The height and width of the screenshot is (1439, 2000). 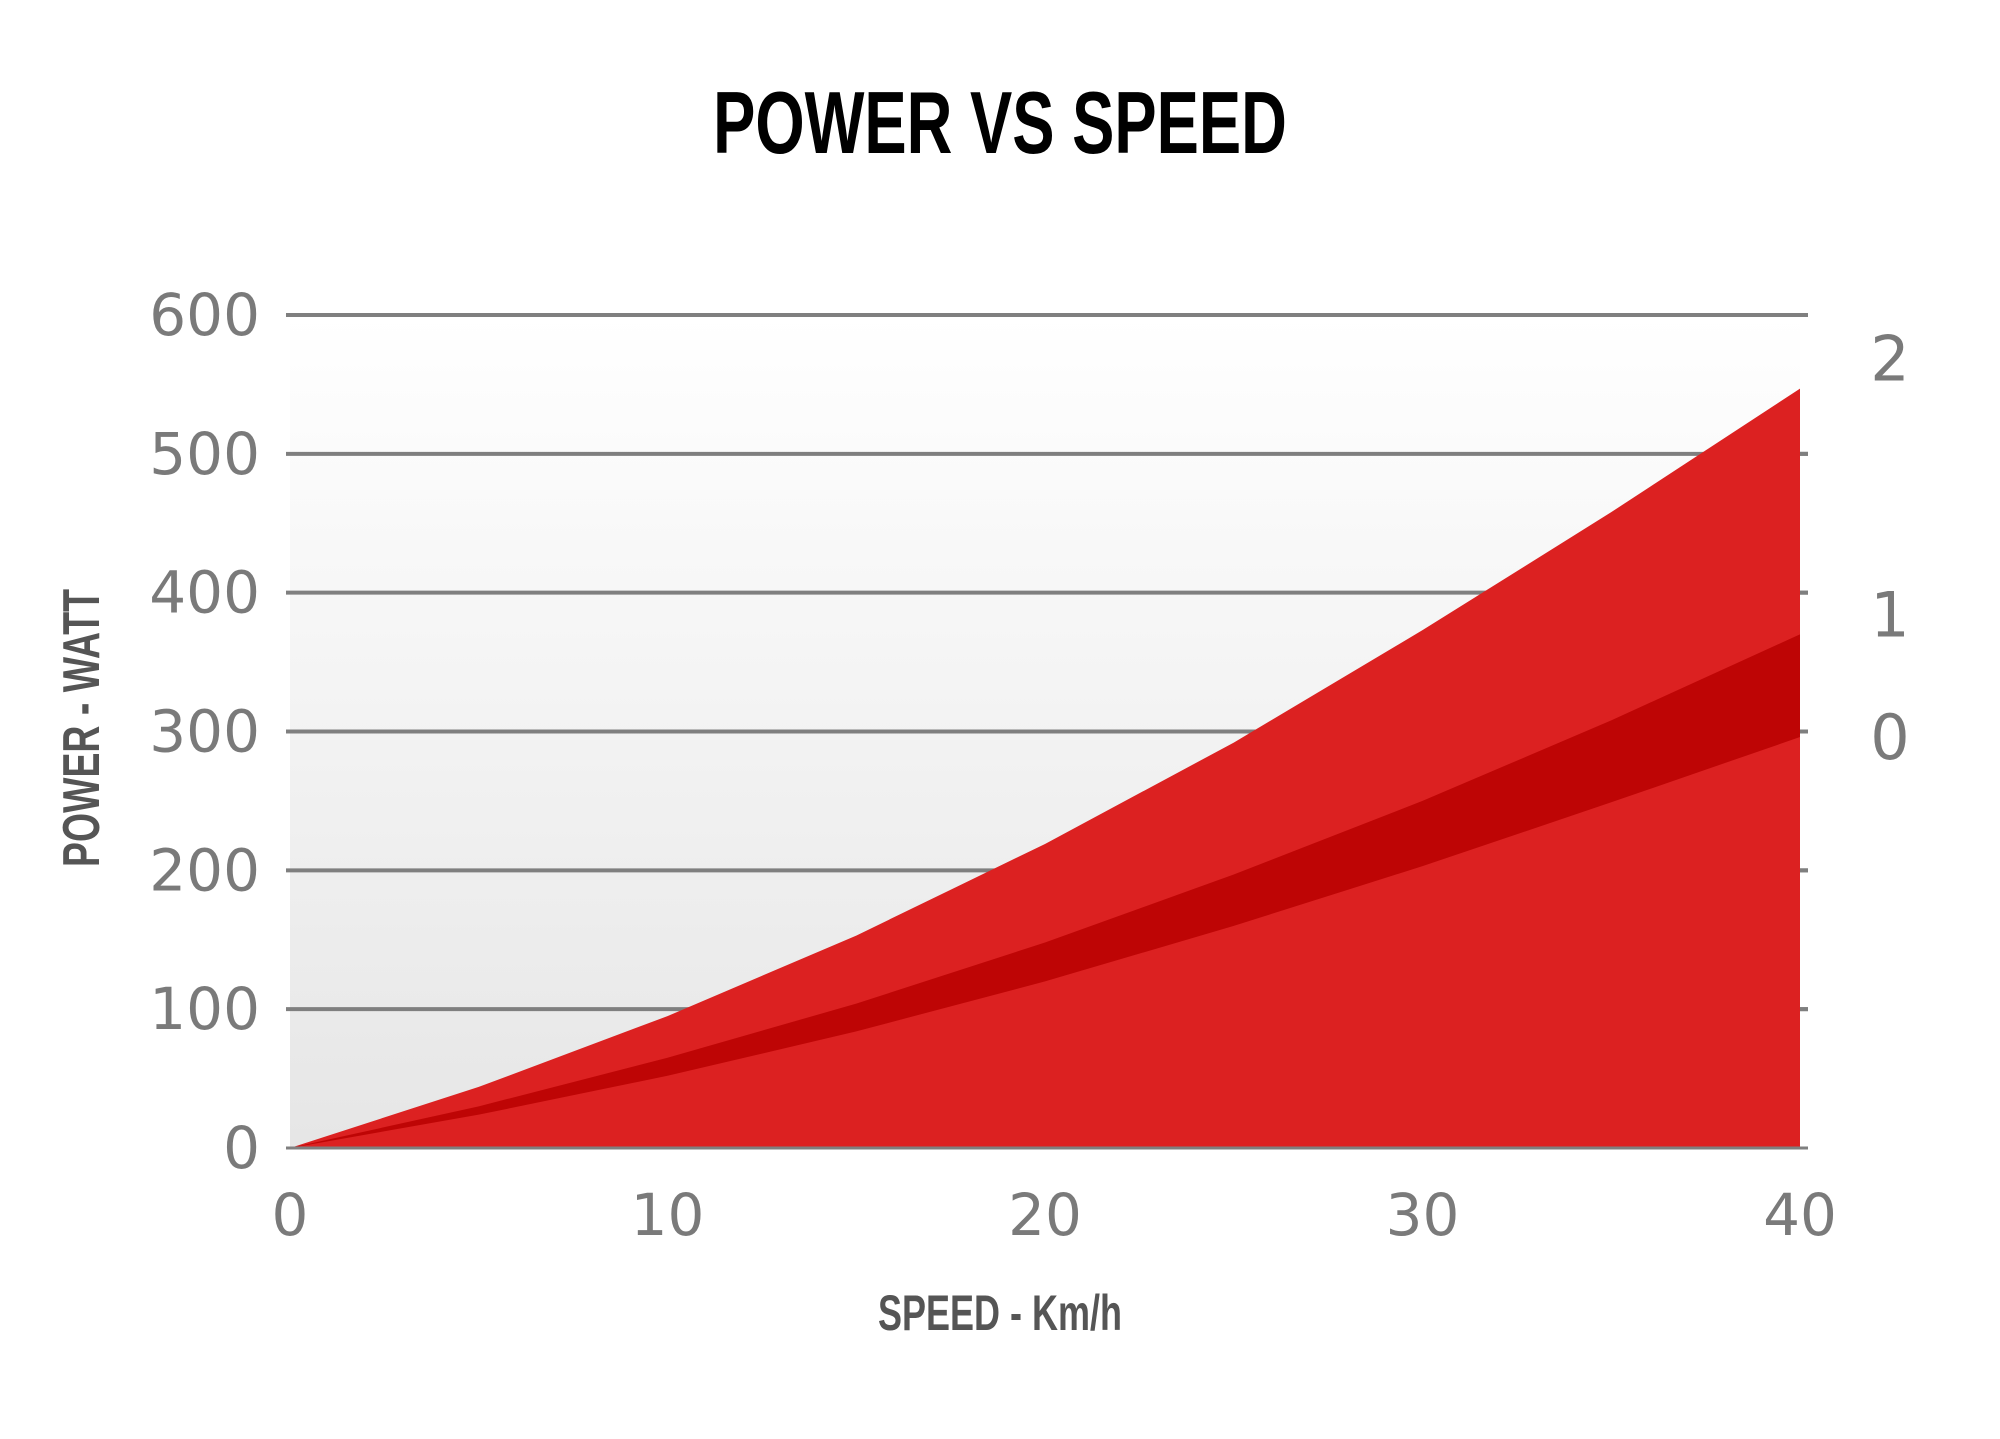 I want to click on series-label-2: 2, so click(x=1889, y=359).